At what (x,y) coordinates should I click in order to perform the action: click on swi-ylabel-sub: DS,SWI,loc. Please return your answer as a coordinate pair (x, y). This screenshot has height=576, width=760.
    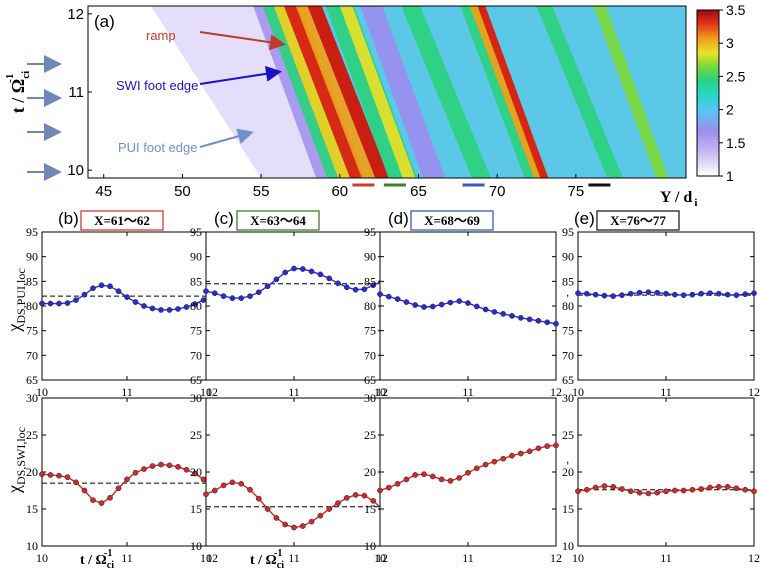
    Looking at the image, I should click on (21, 456).